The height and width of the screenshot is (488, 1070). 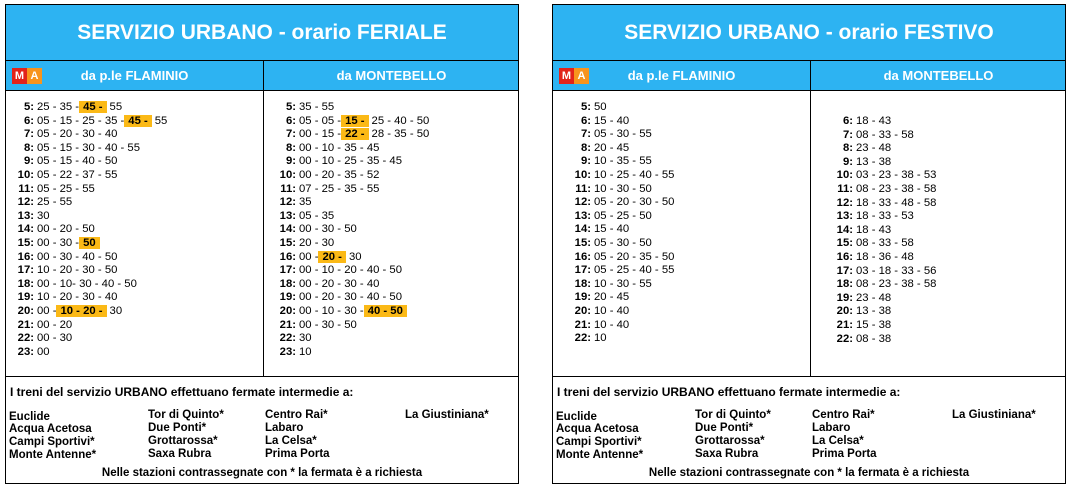 What do you see at coordinates (622, 203) in the screenshot?
I see `schedule-row: 12: 05 - 20 - 30 - 50` at bounding box center [622, 203].